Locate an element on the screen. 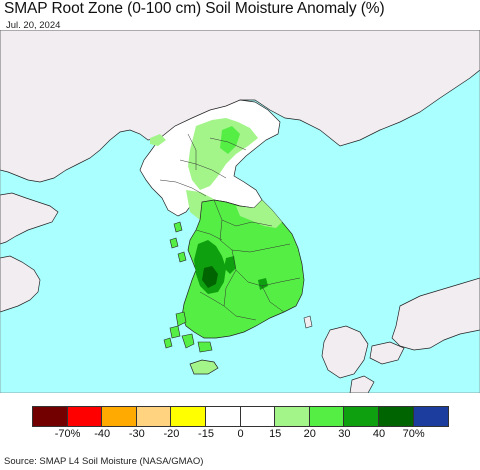  china-east-coast is located at coordinates (20, 284).